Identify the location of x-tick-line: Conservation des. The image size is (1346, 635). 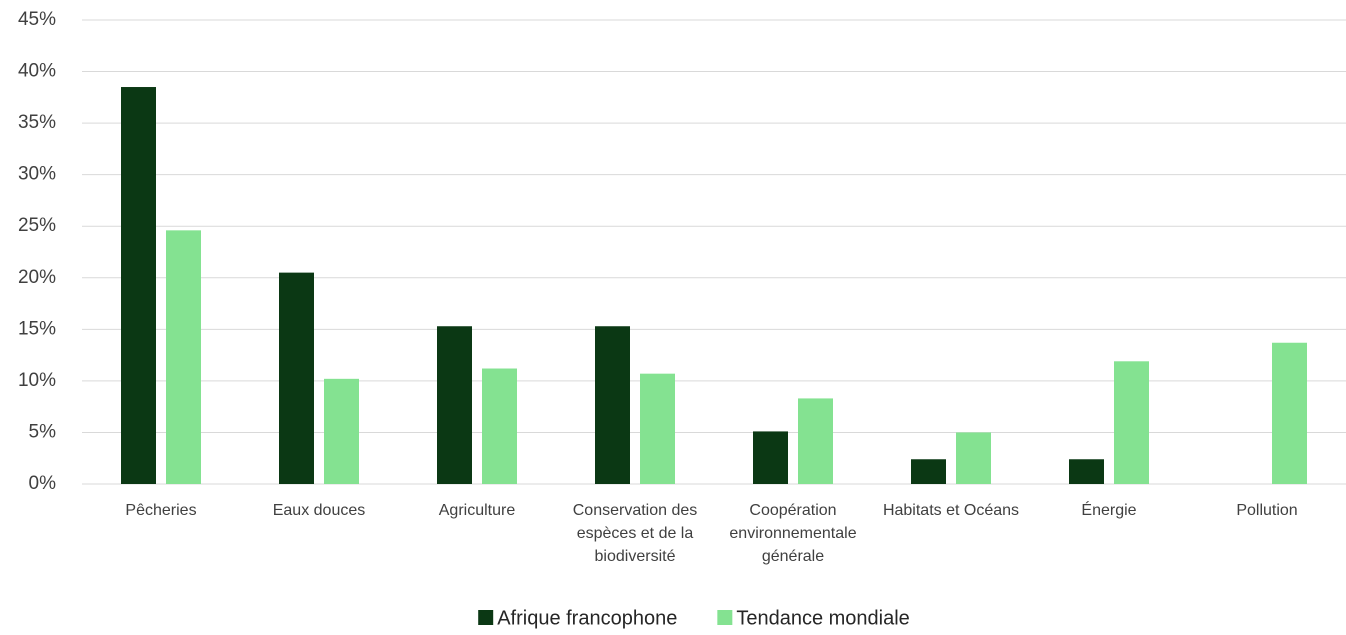
(635, 510).